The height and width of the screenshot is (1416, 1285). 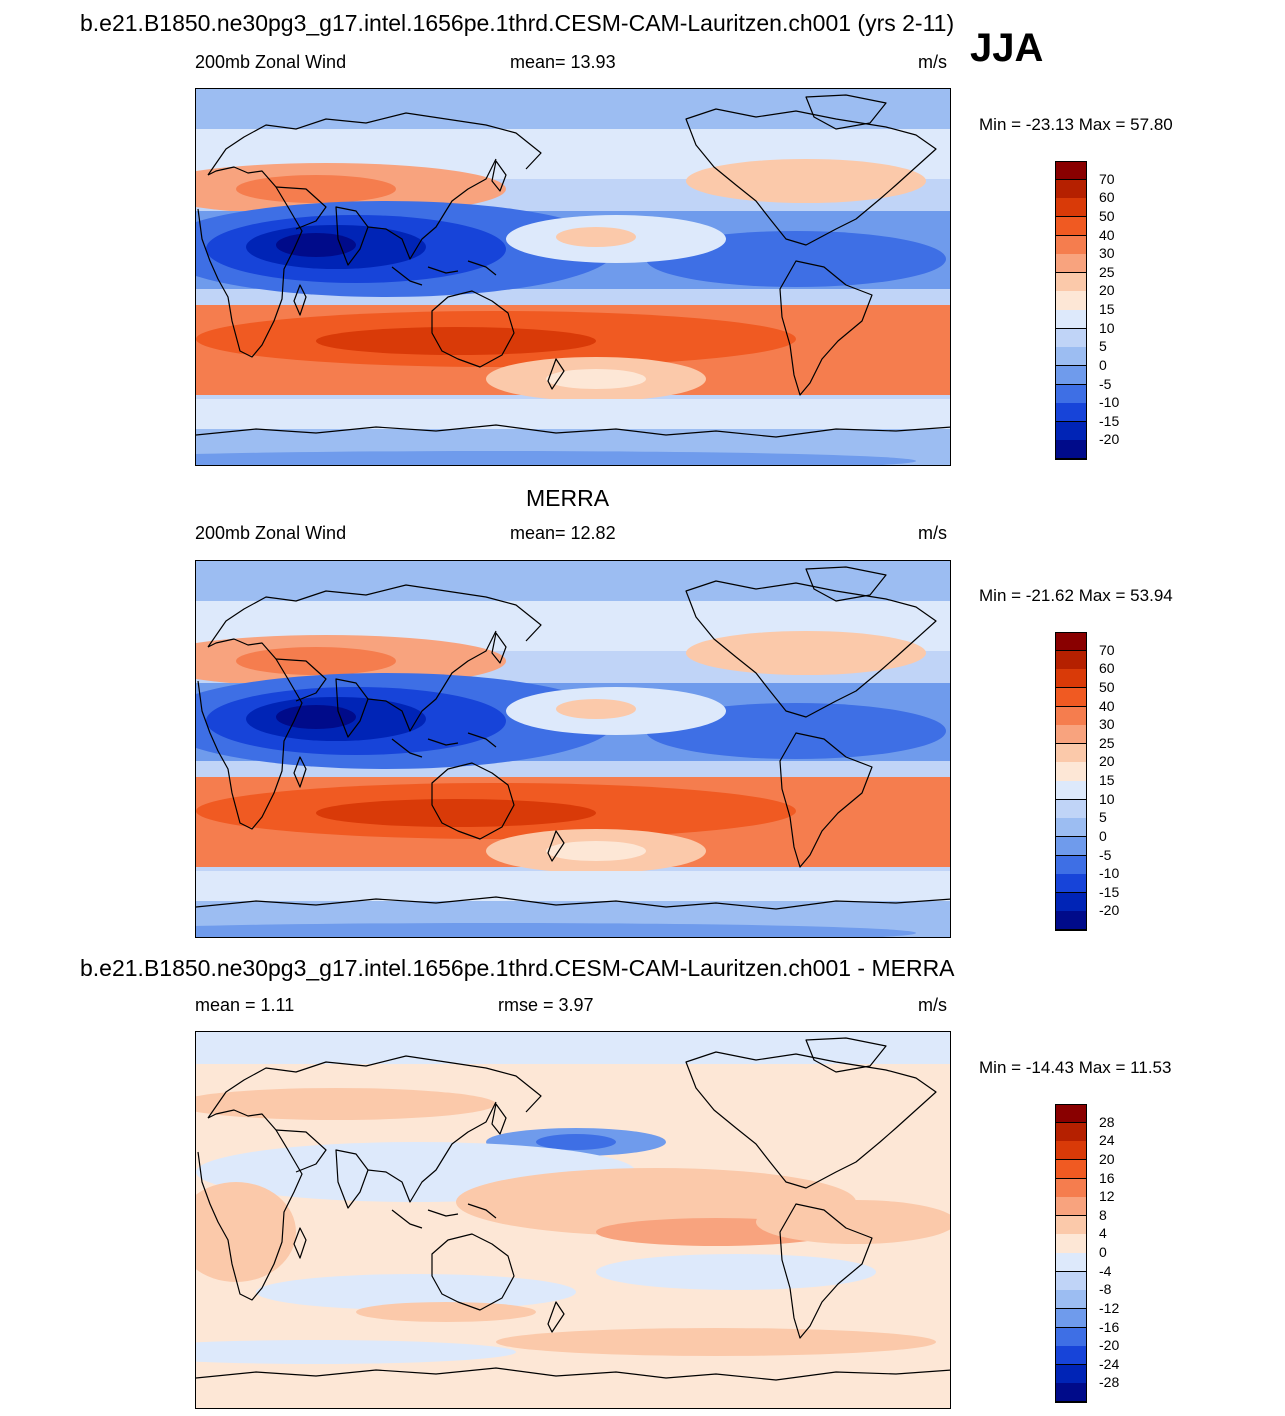 I want to click on colorbar-tick-label: -28, so click(x=1109, y=1382).